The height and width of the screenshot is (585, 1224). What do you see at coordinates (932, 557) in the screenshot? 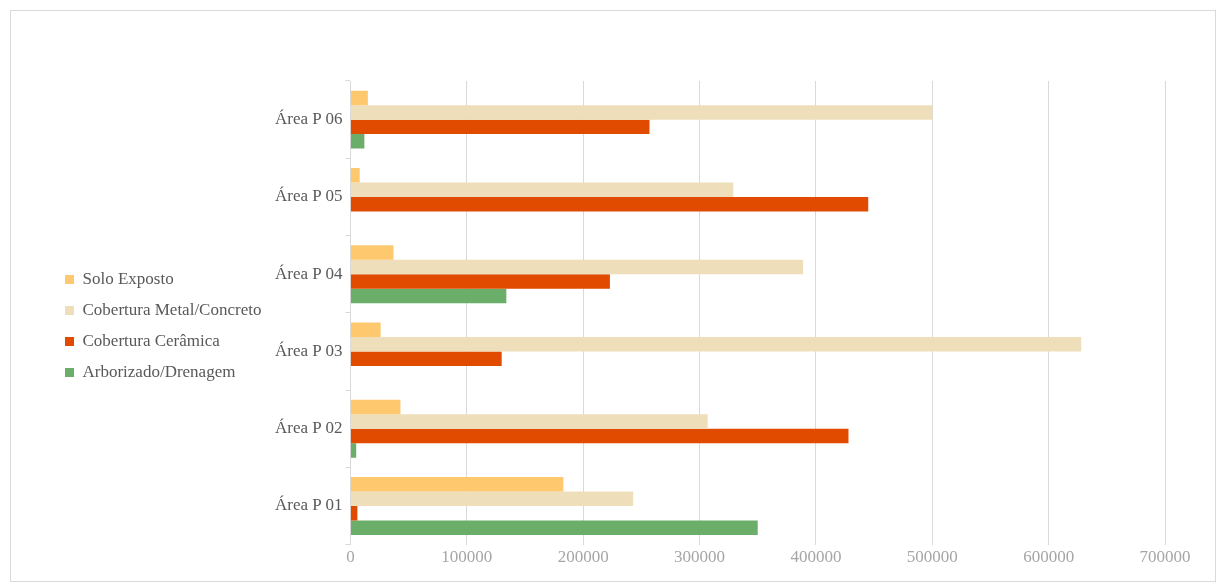
I see `x-tick-label: 500000` at bounding box center [932, 557].